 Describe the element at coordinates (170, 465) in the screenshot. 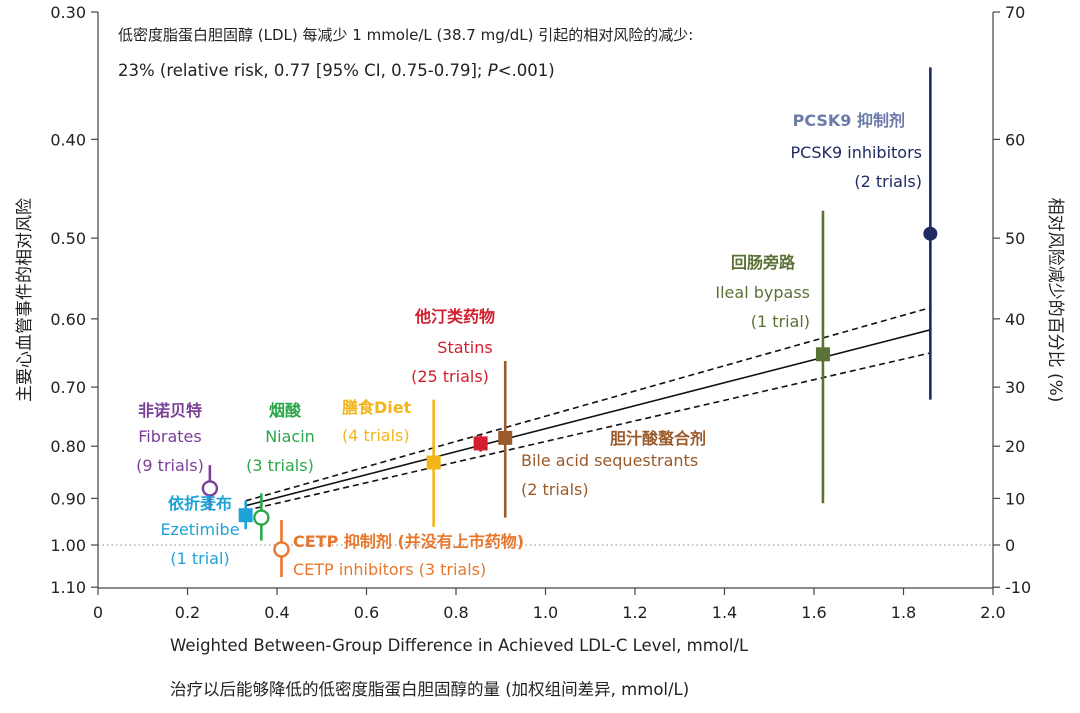

I see `fibrates-label-trials: (9 trials)` at that location.